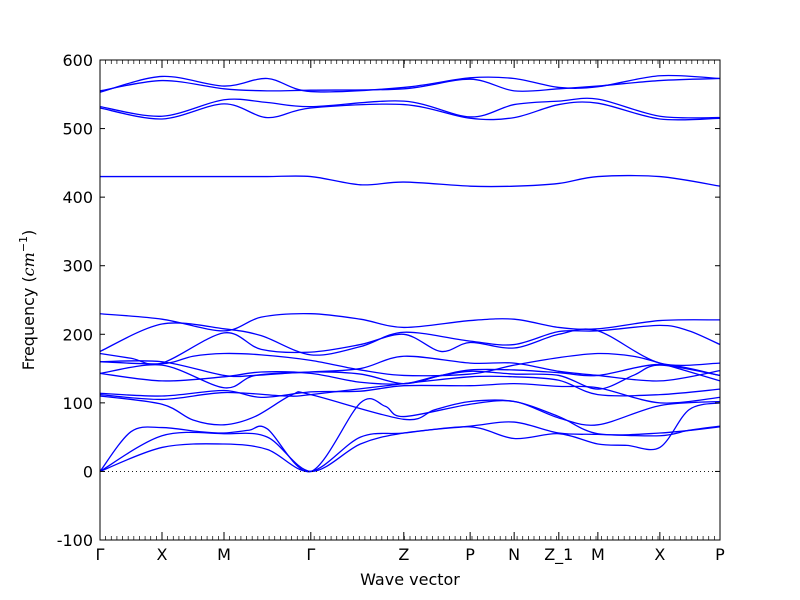 This screenshot has width=800, height=600. What do you see at coordinates (514, 554) in the screenshot?
I see `x-tick-label: N` at bounding box center [514, 554].